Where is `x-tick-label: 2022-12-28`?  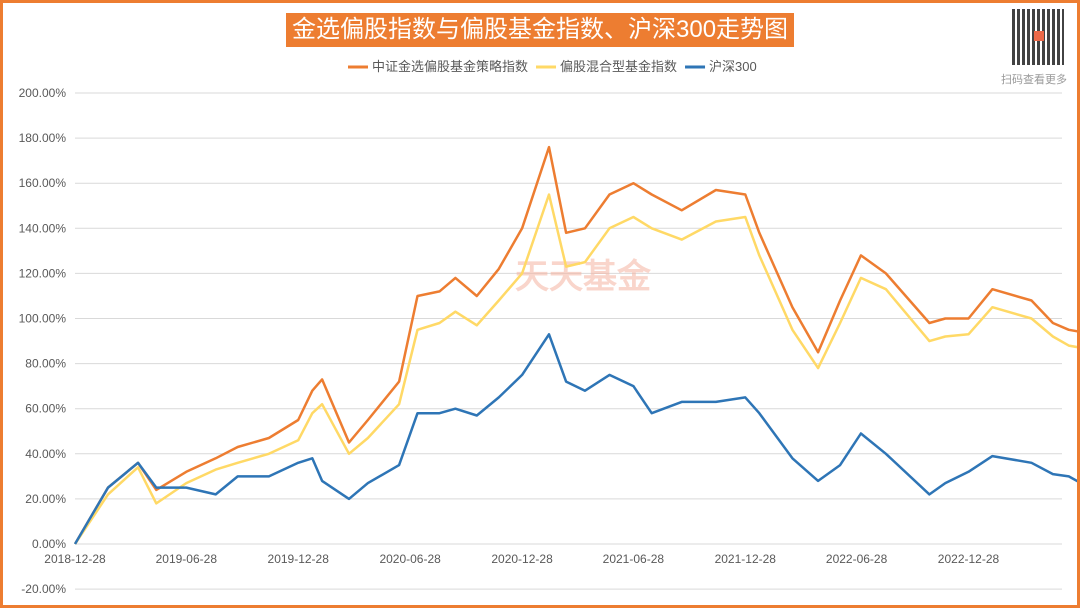
x-tick-label: 2022-12-28 is located at coordinates (969, 559).